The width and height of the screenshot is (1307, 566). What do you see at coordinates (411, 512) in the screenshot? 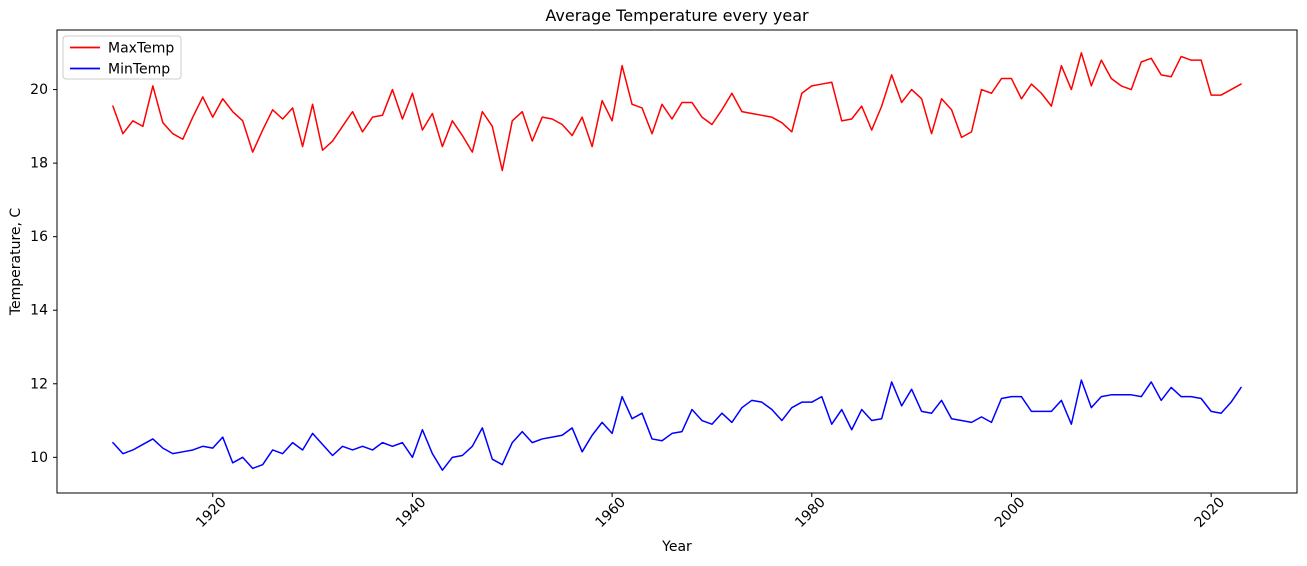
I see `x-tick-label: 1940` at bounding box center [411, 512].